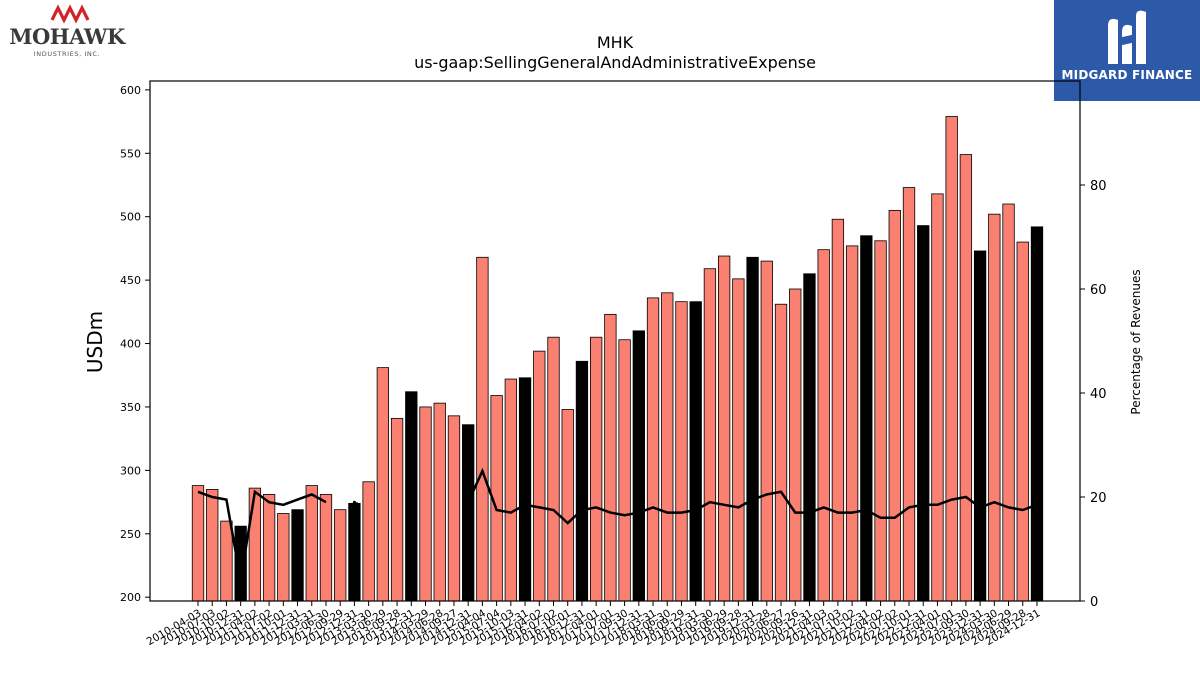 This screenshot has width=1200, height=675. What do you see at coordinates (1098, 290) in the screenshot?
I see `y2-tick-label-60: 60` at bounding box center [1098, 290].